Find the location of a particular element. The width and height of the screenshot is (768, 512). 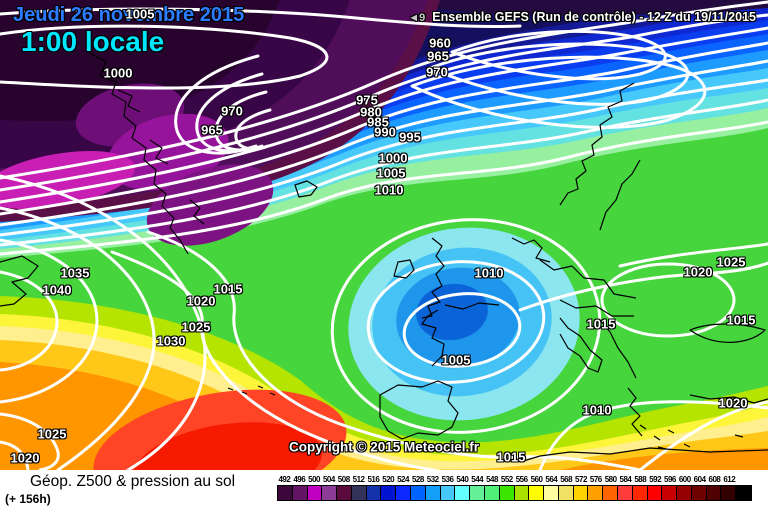

color-scale-tick: 548 is located at coordinates (492, 479).